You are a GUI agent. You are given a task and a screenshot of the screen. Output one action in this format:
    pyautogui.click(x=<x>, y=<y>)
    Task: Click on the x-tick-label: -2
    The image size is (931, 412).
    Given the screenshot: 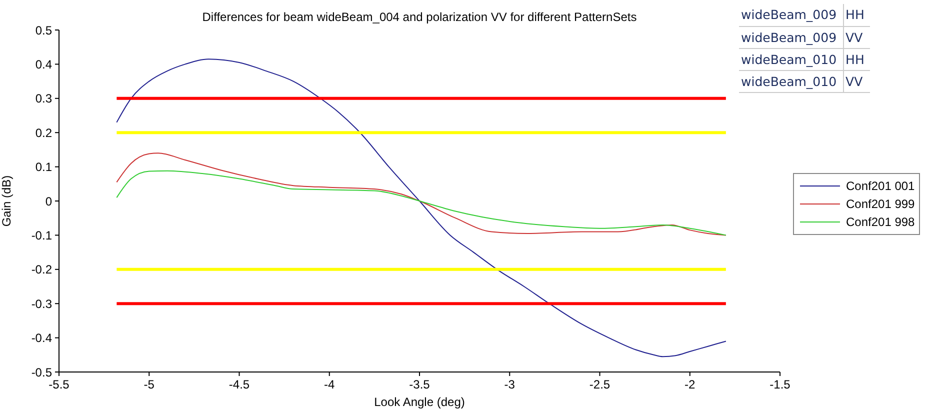 What is the action you would take?
    pyautogui.click(x=690, y=385)
    